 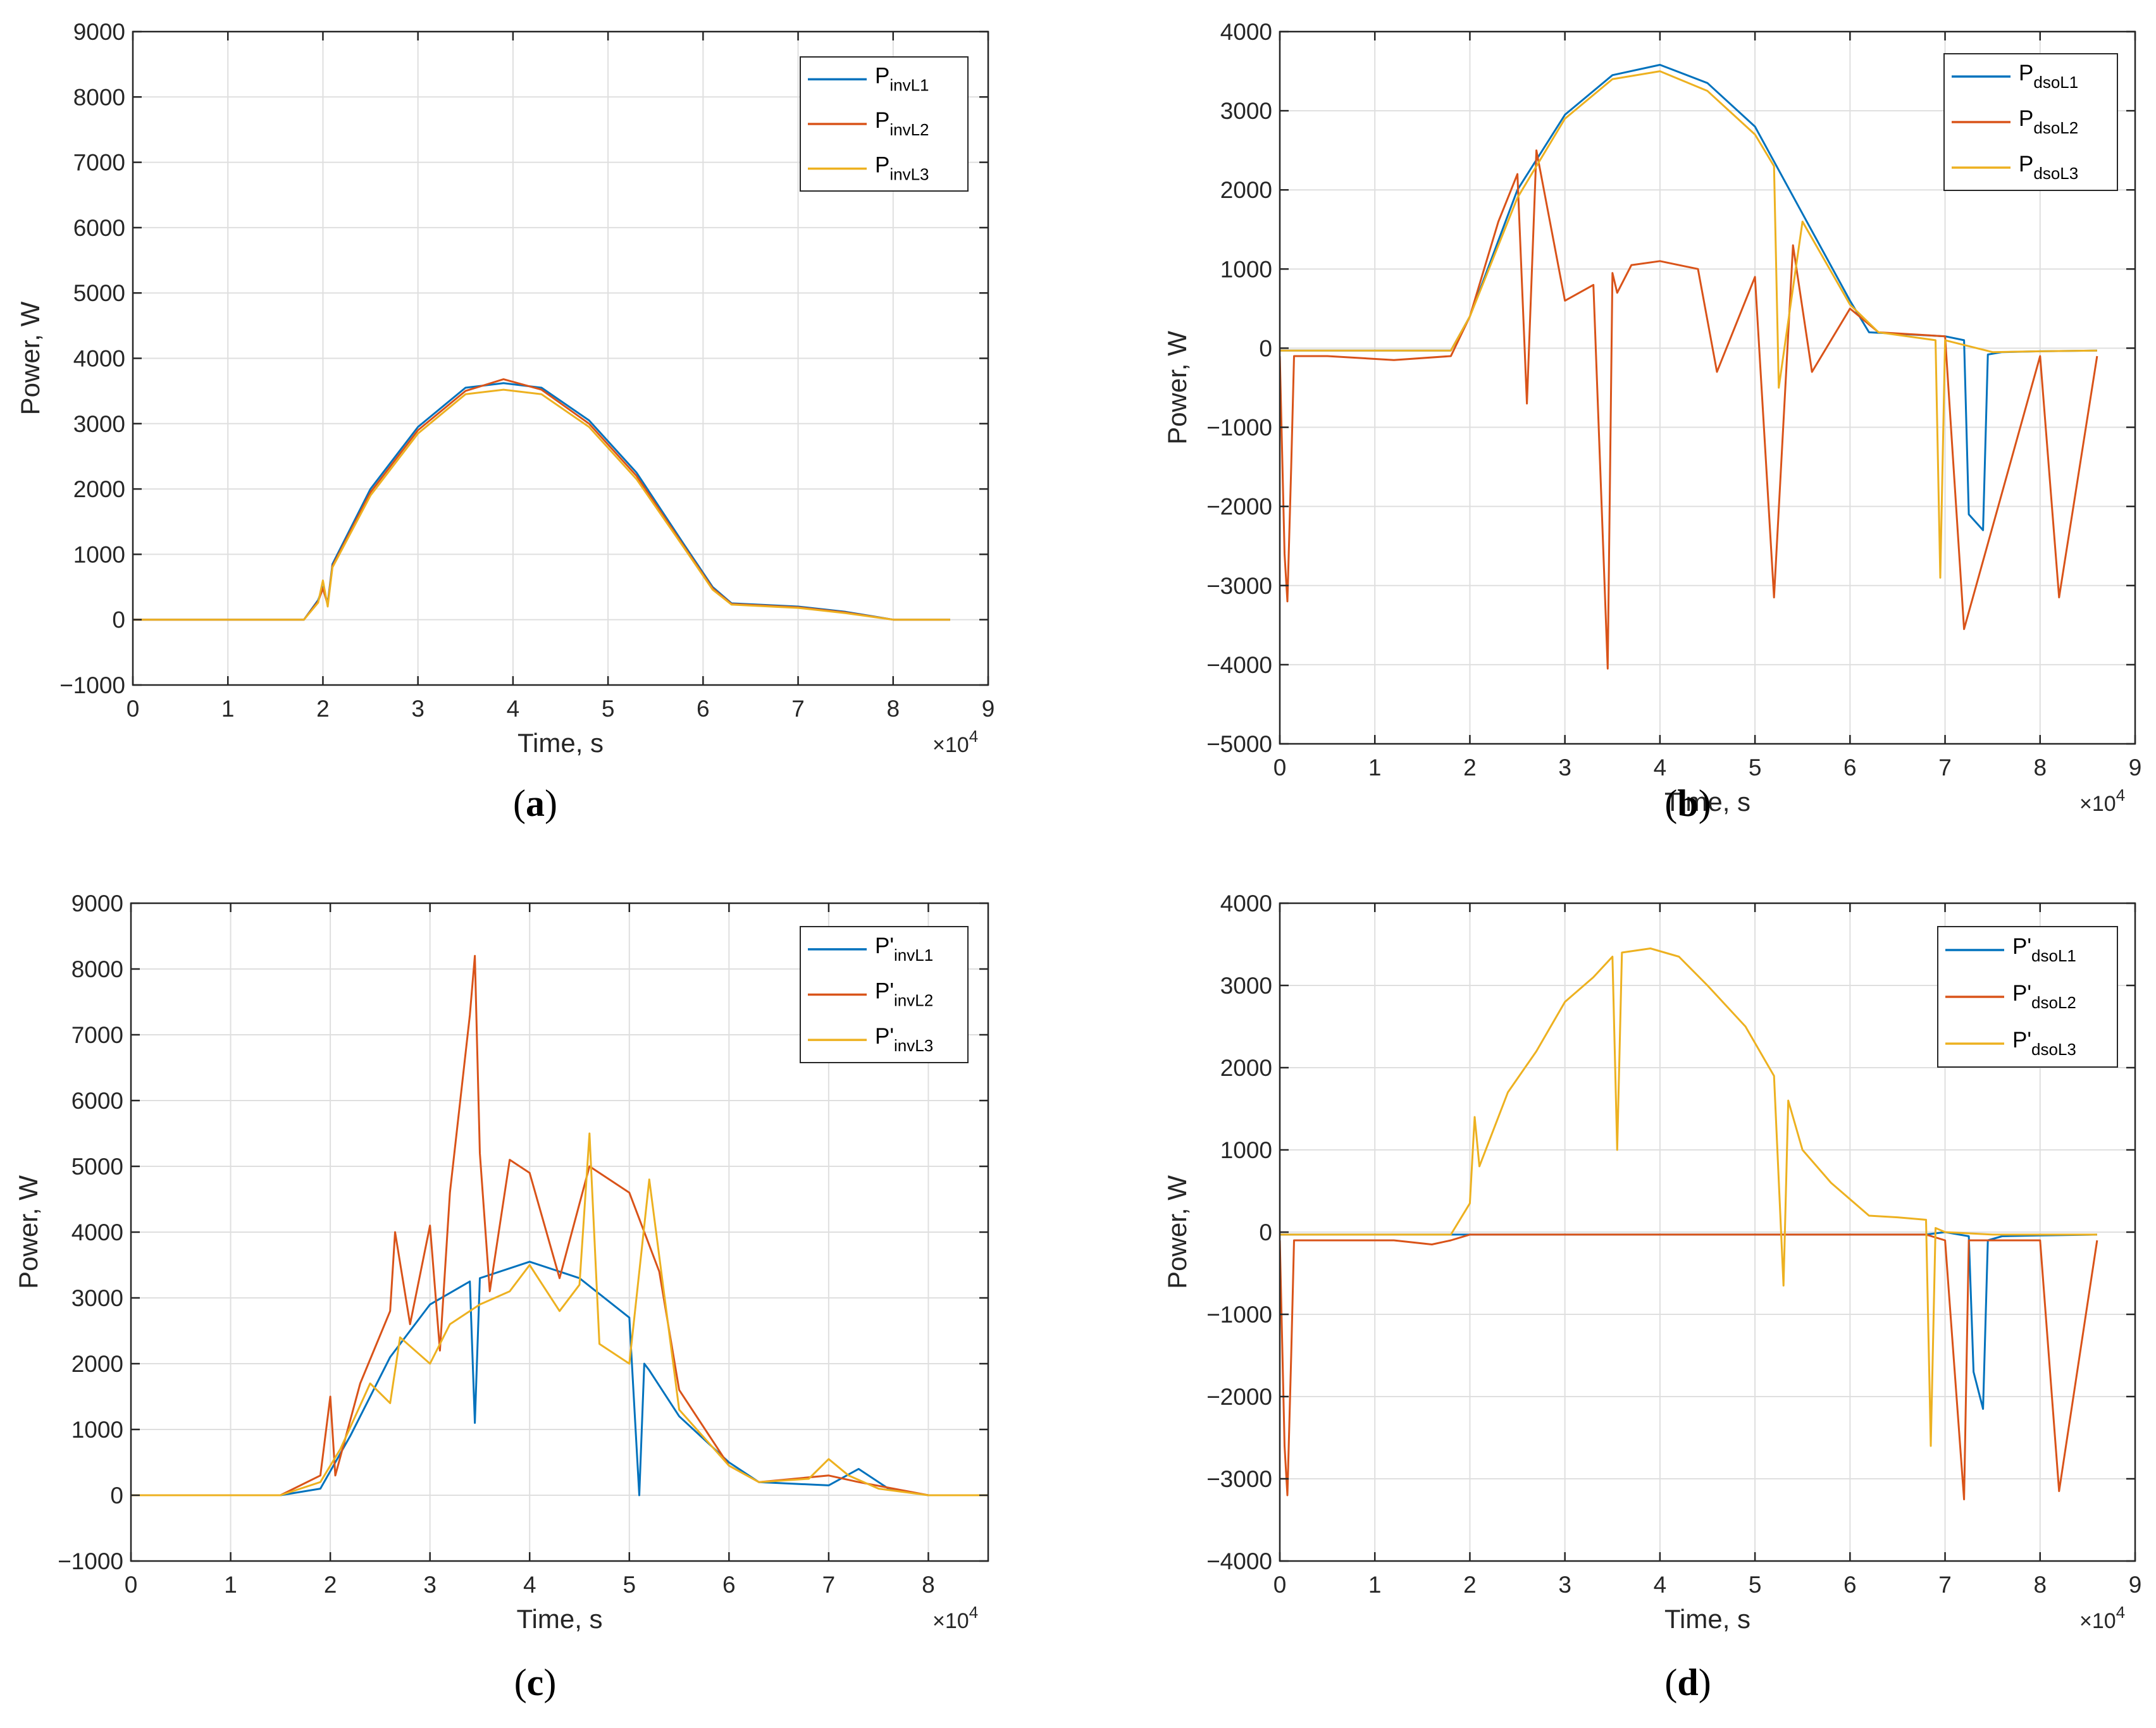 I want to click on legend-subscript: invL2, so click(x=913, y=1001).